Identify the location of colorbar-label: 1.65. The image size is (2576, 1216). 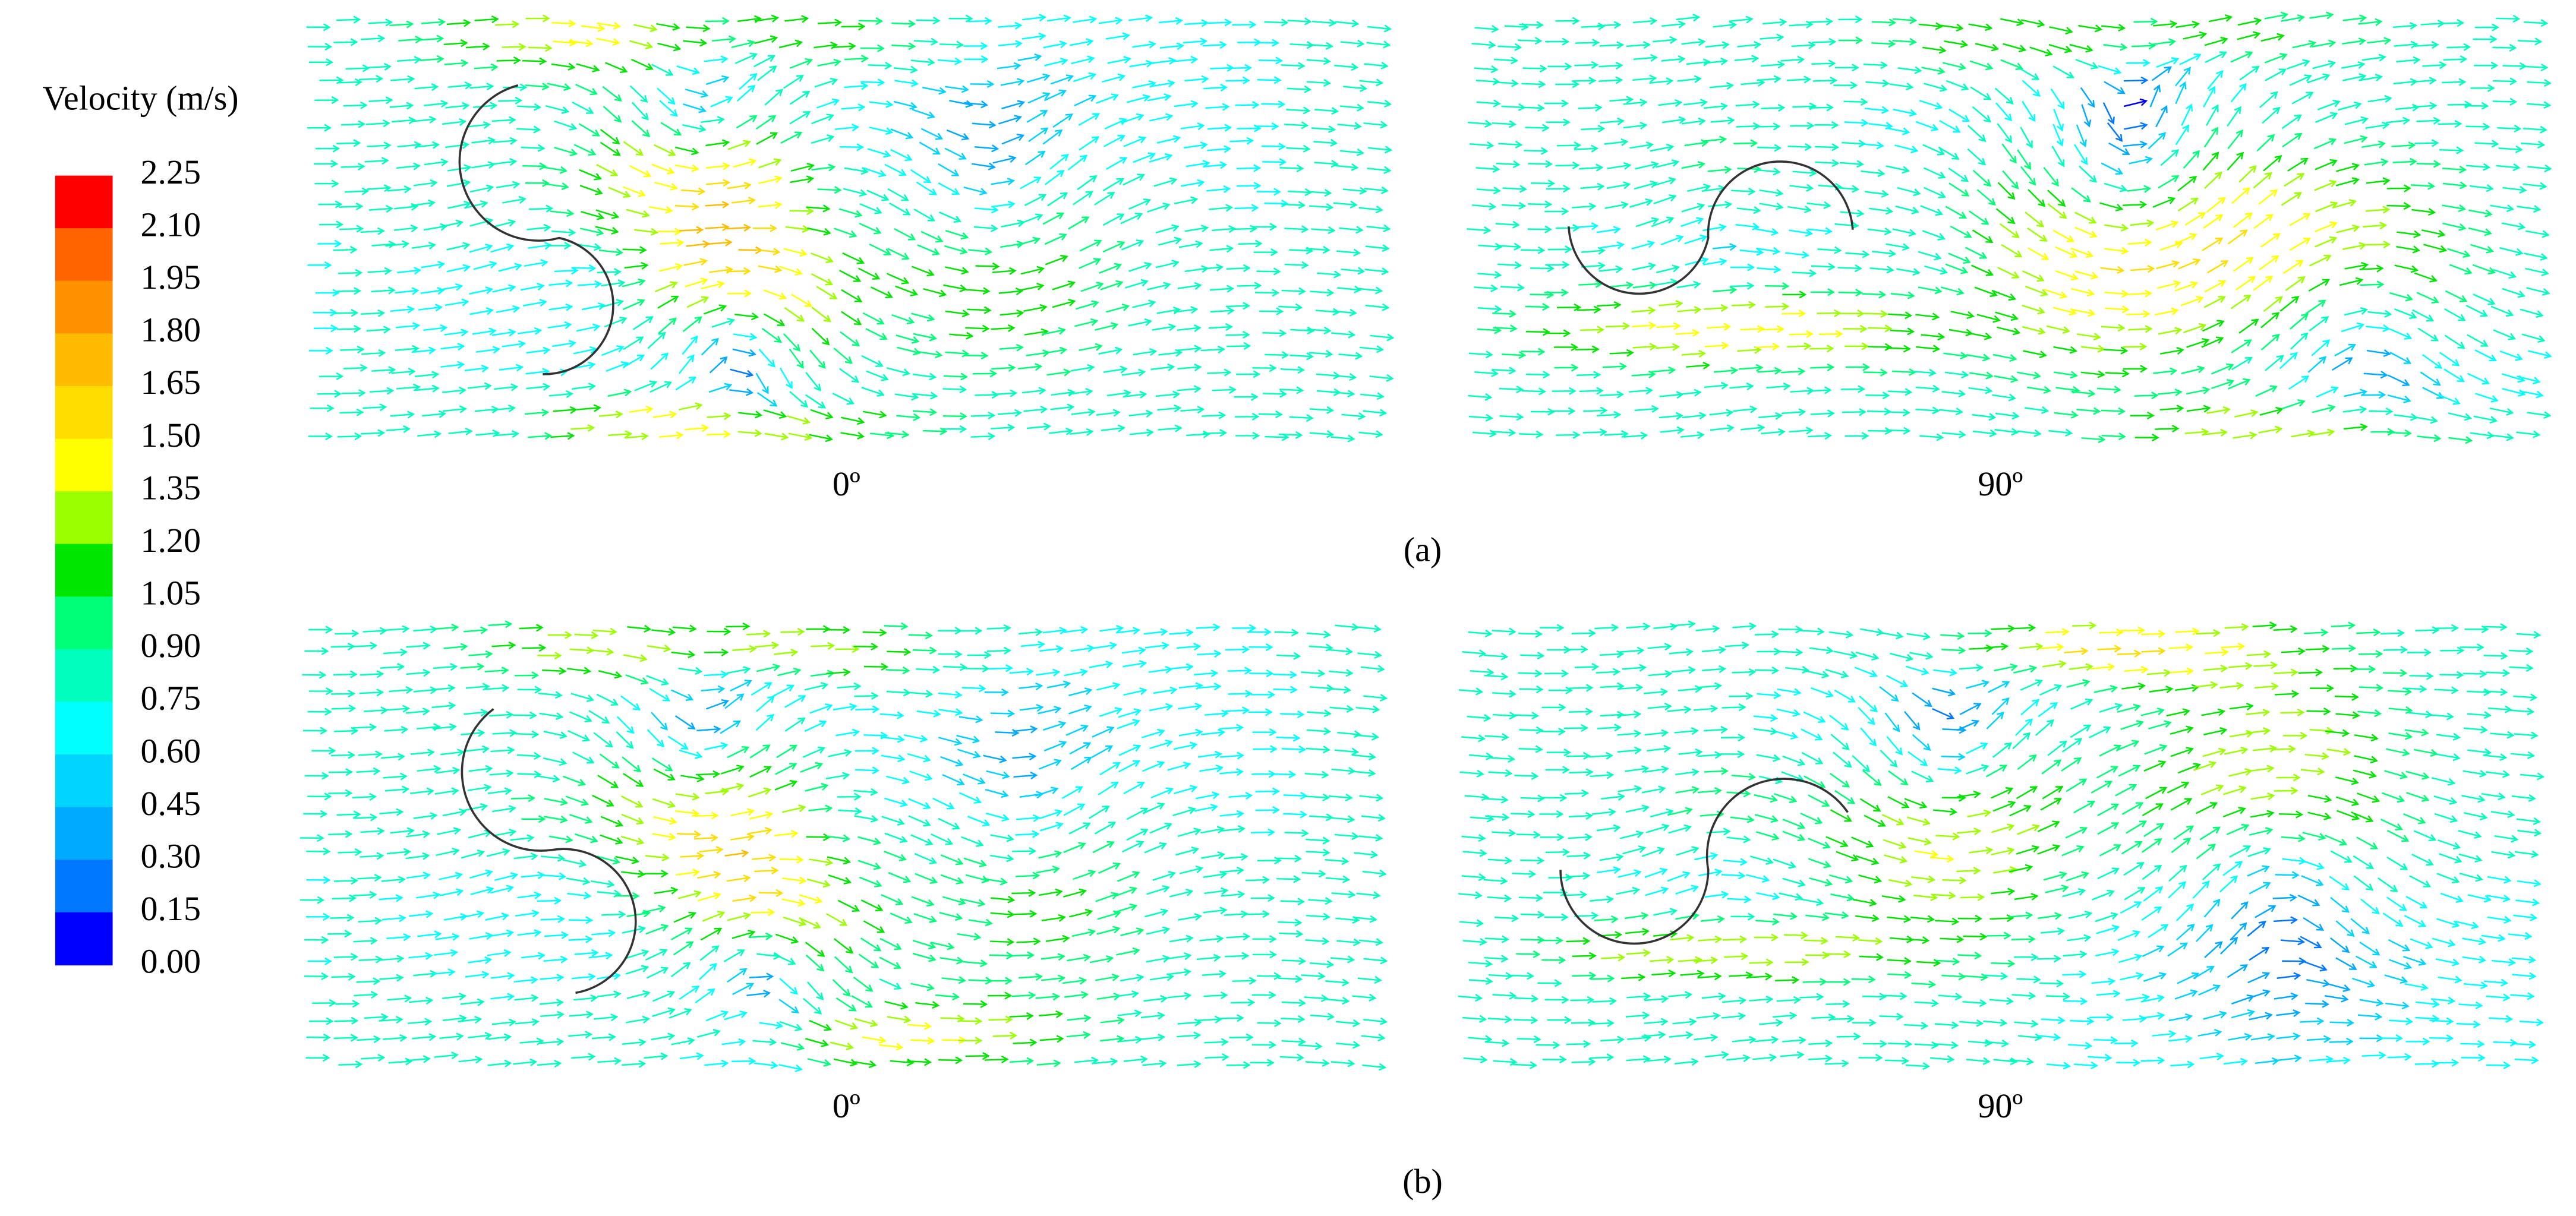
(171, 382).